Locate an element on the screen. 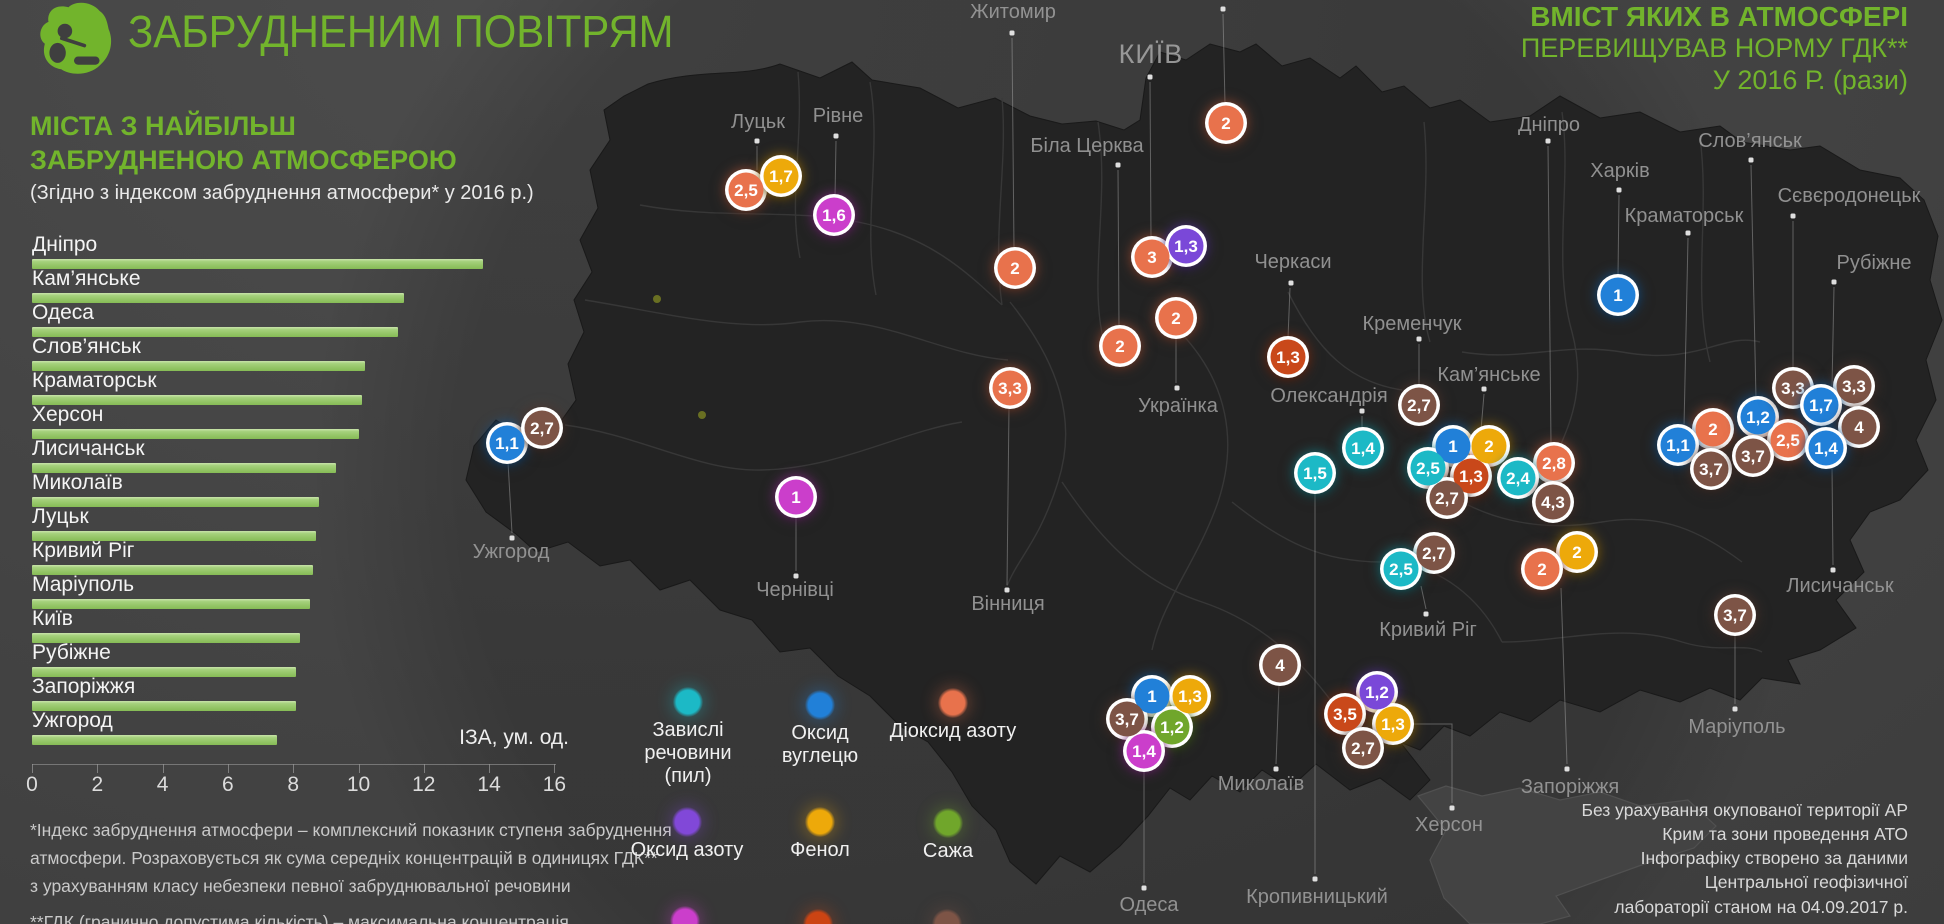 The image size is (1944, 924). marker-group: 3,3 is located at coordinates (1010, 388).